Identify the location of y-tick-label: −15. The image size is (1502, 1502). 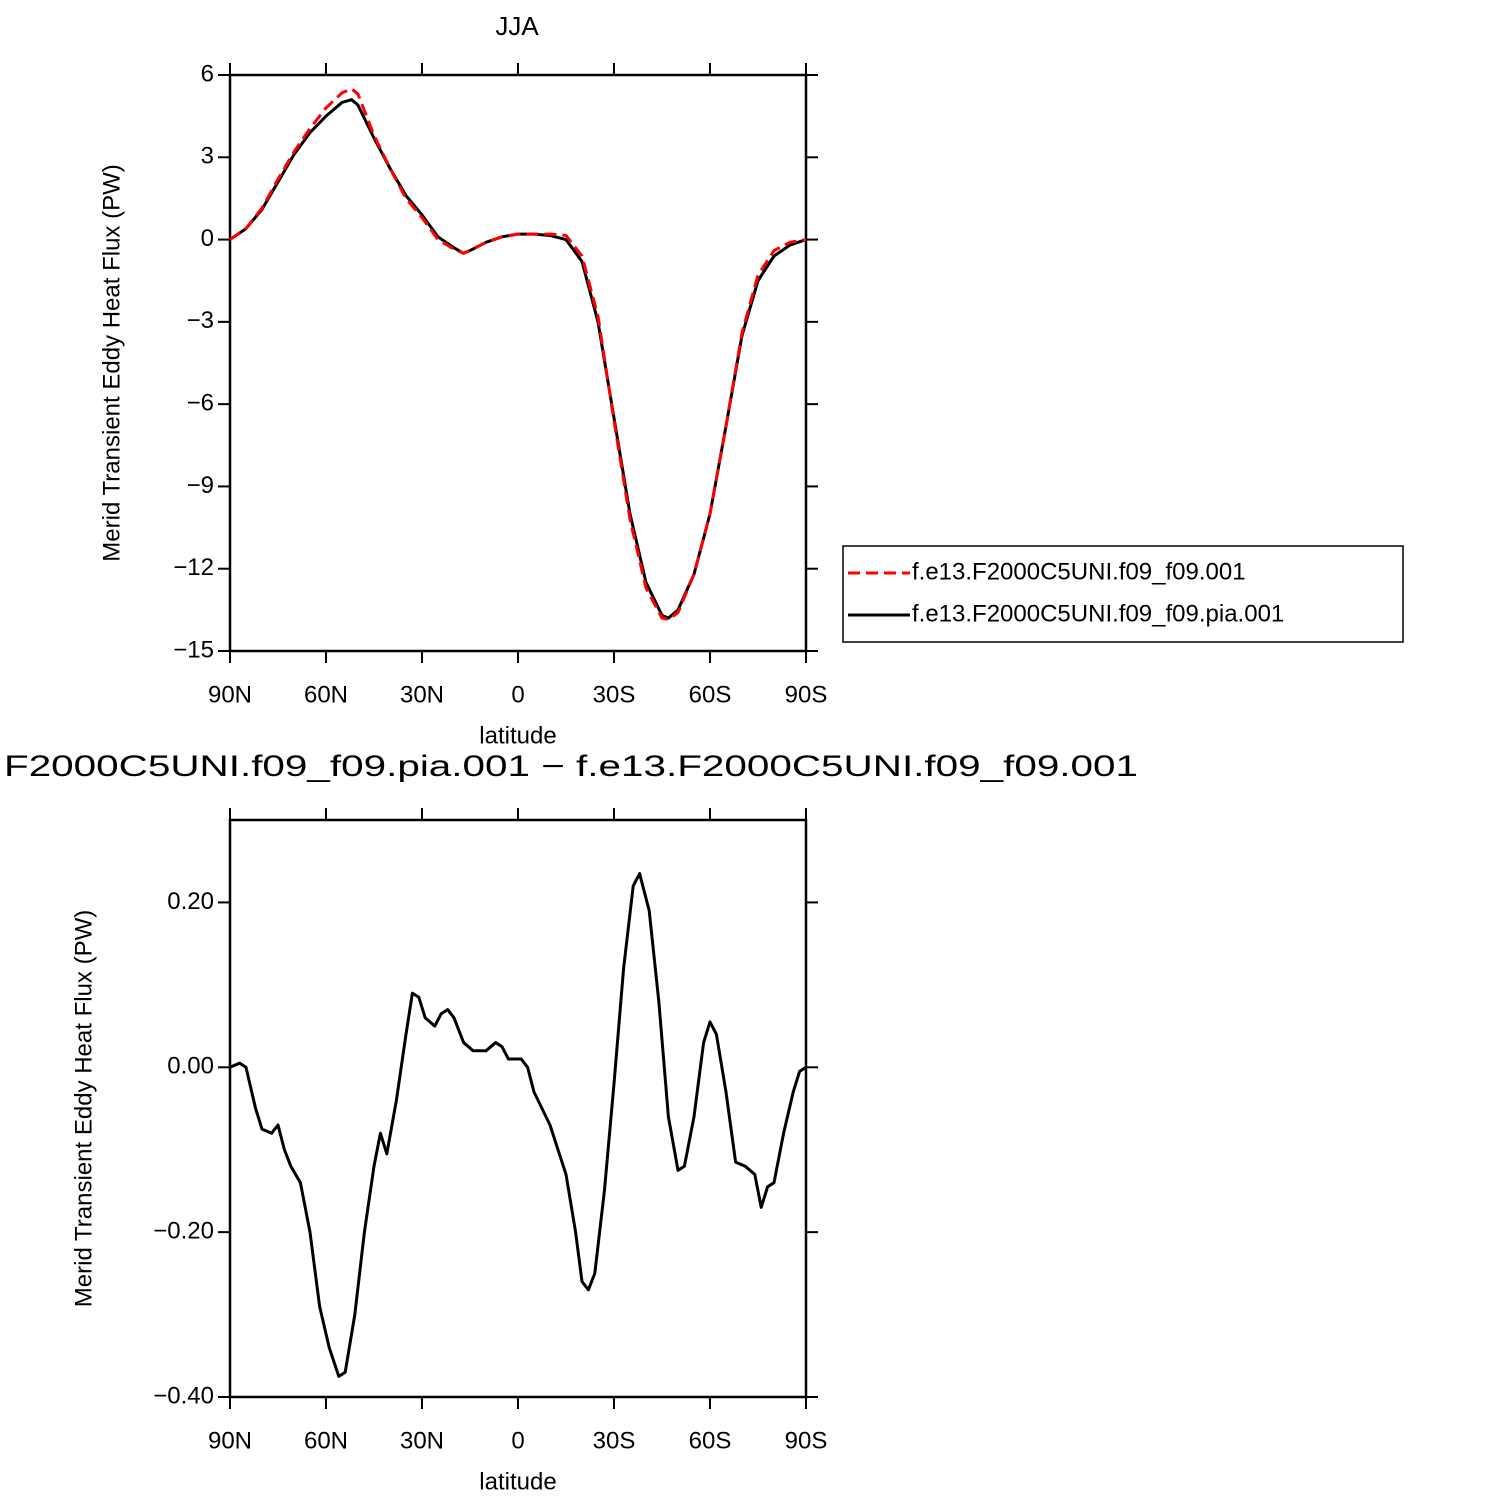
(193, 649).